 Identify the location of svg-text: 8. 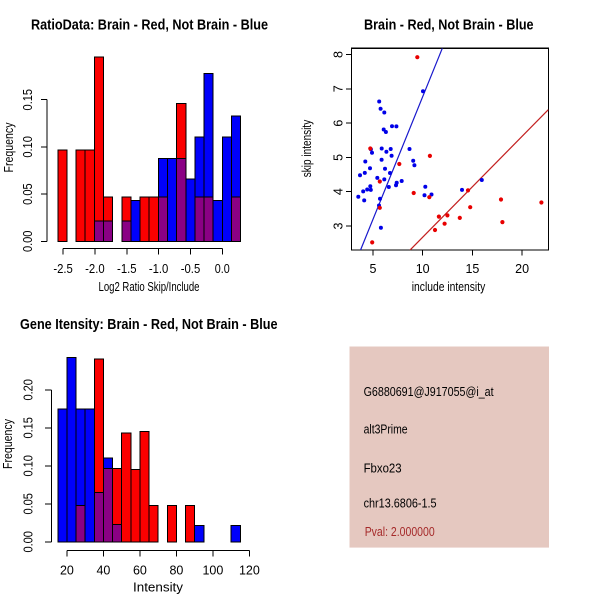
(339, 54).